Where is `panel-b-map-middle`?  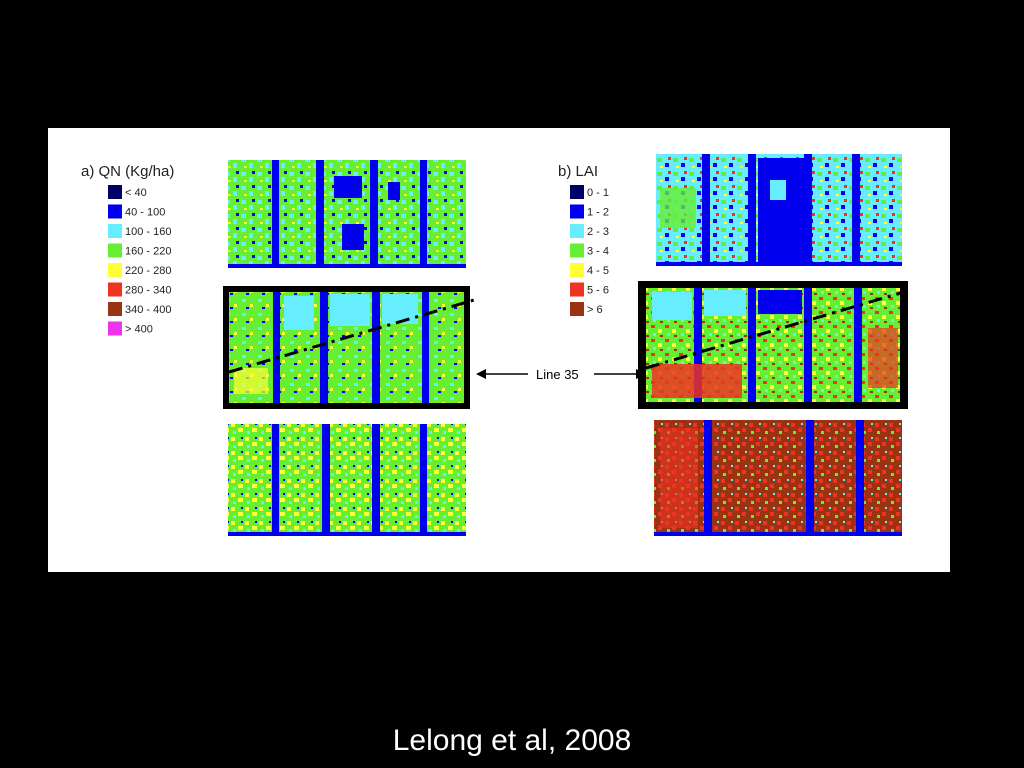 panel-b-map-middle is located at coordinates (773, 345).